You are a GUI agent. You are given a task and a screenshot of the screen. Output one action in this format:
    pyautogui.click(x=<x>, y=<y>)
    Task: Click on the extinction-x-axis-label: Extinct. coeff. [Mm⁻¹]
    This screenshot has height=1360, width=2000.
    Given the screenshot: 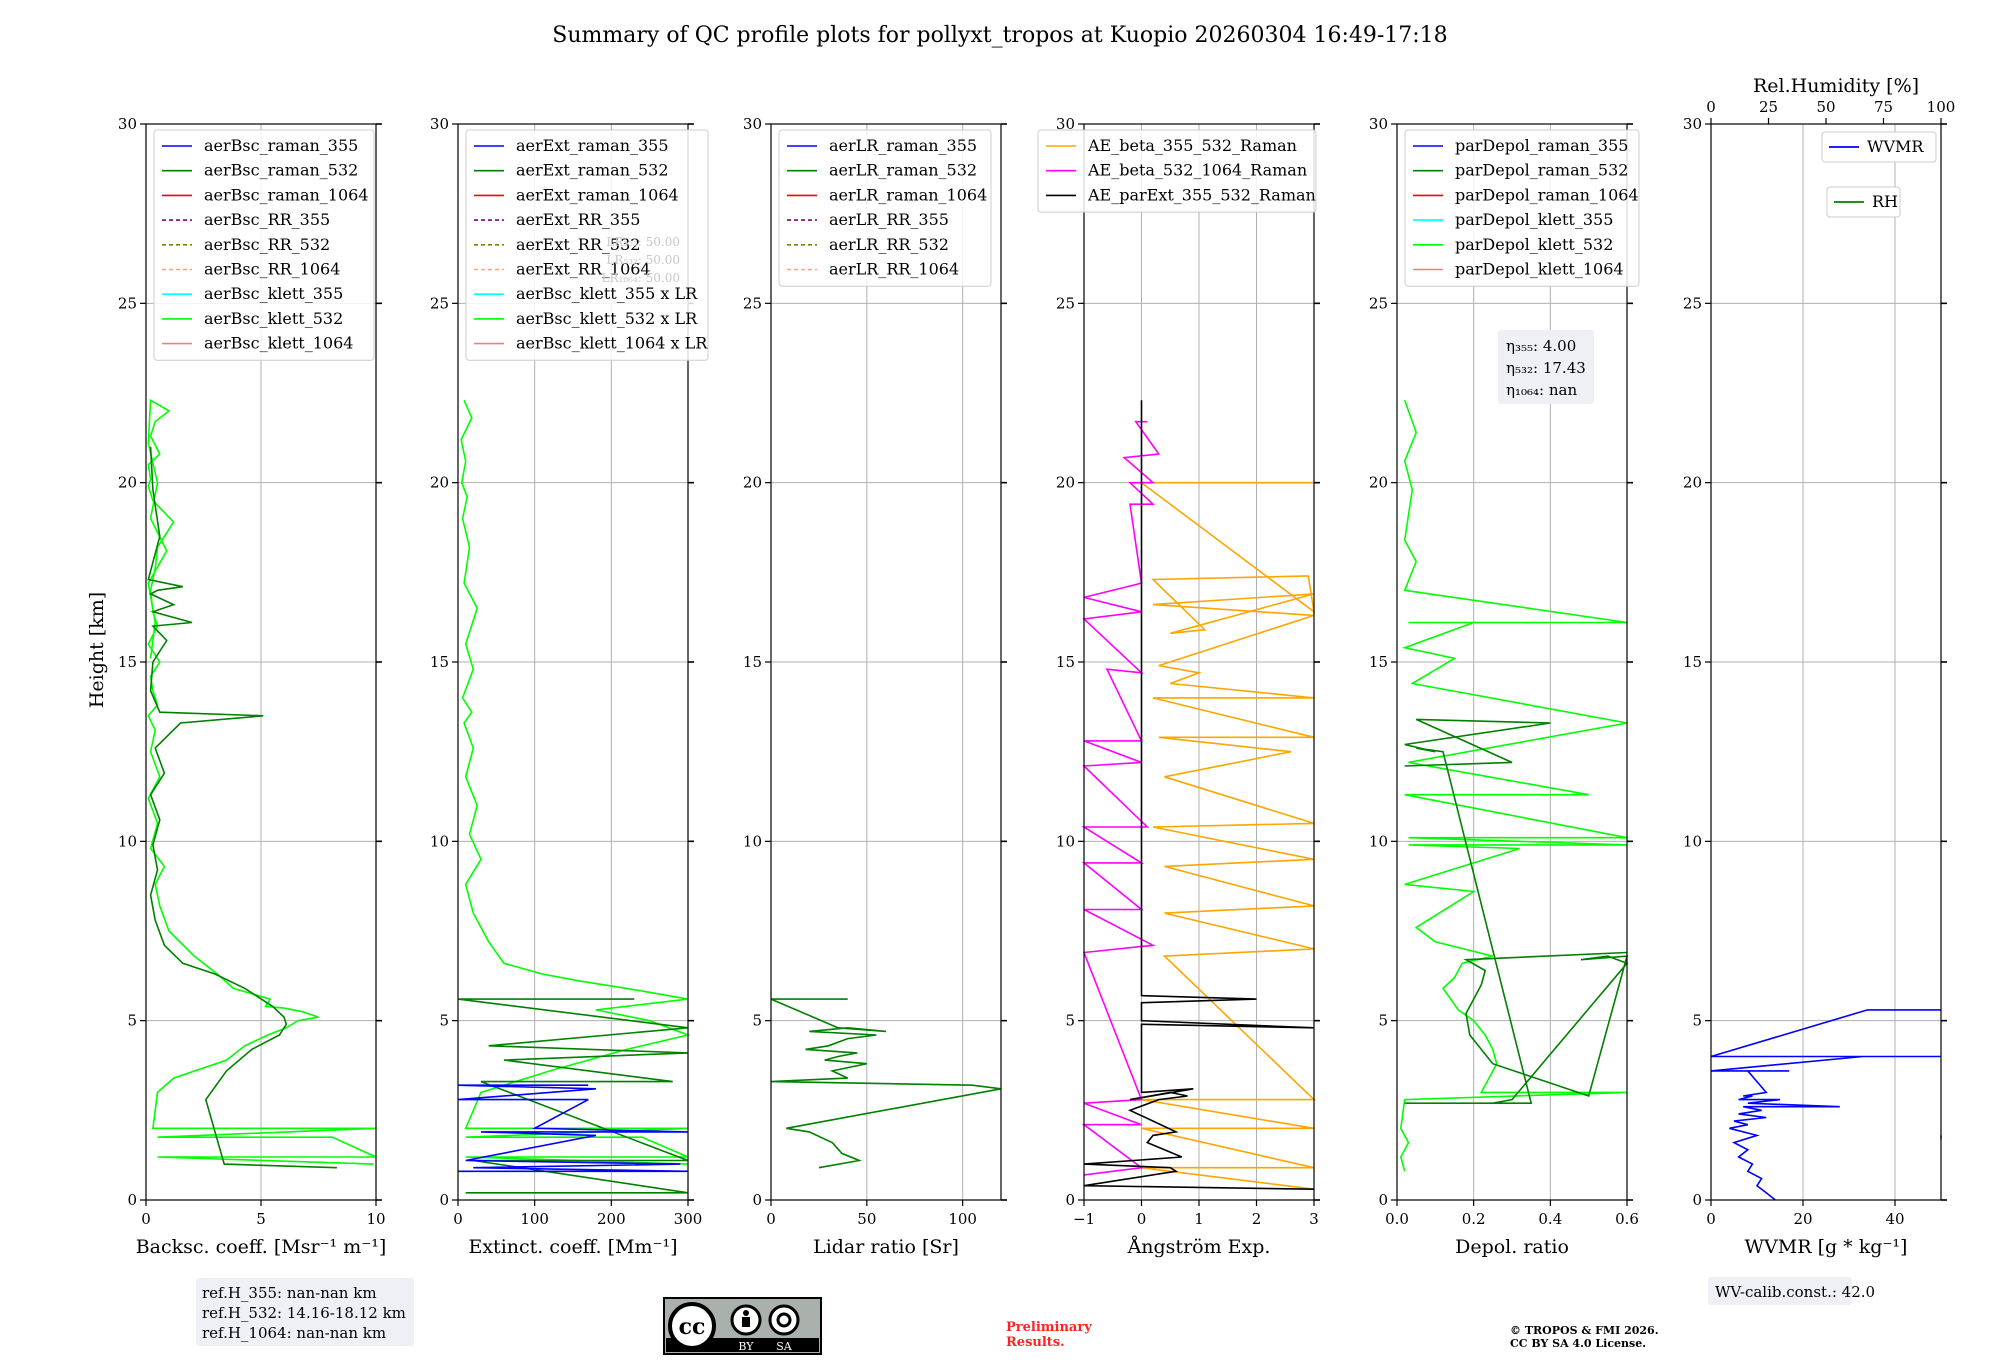 What is the action you would take?
    pyautogui.click(x=572, y=1247)
    